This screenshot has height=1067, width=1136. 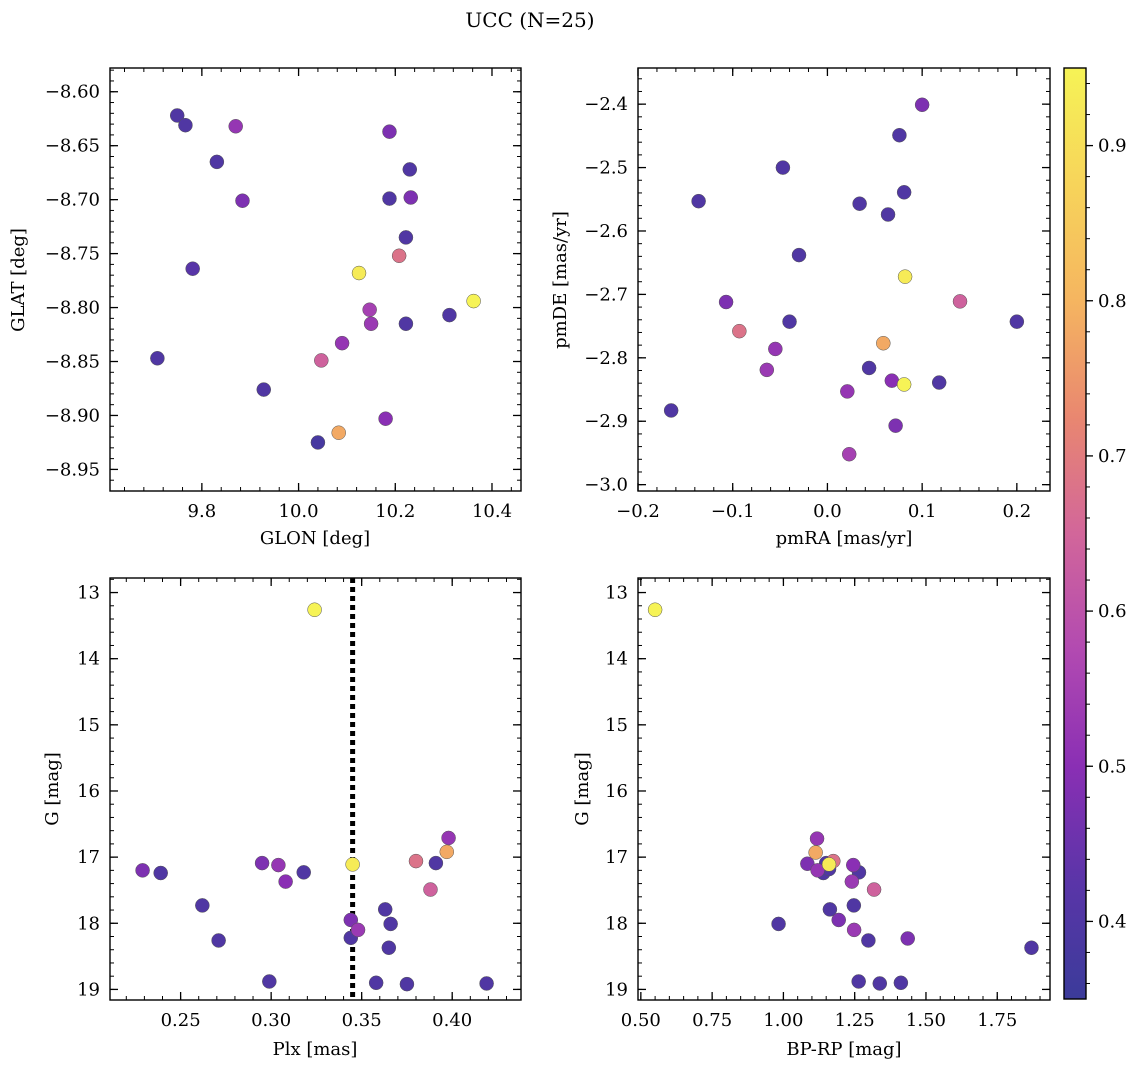 What do you see at coordinates (88, 659) in the screenshot?
I see `y-tick-label: 14` at bounding box center [88, 659].